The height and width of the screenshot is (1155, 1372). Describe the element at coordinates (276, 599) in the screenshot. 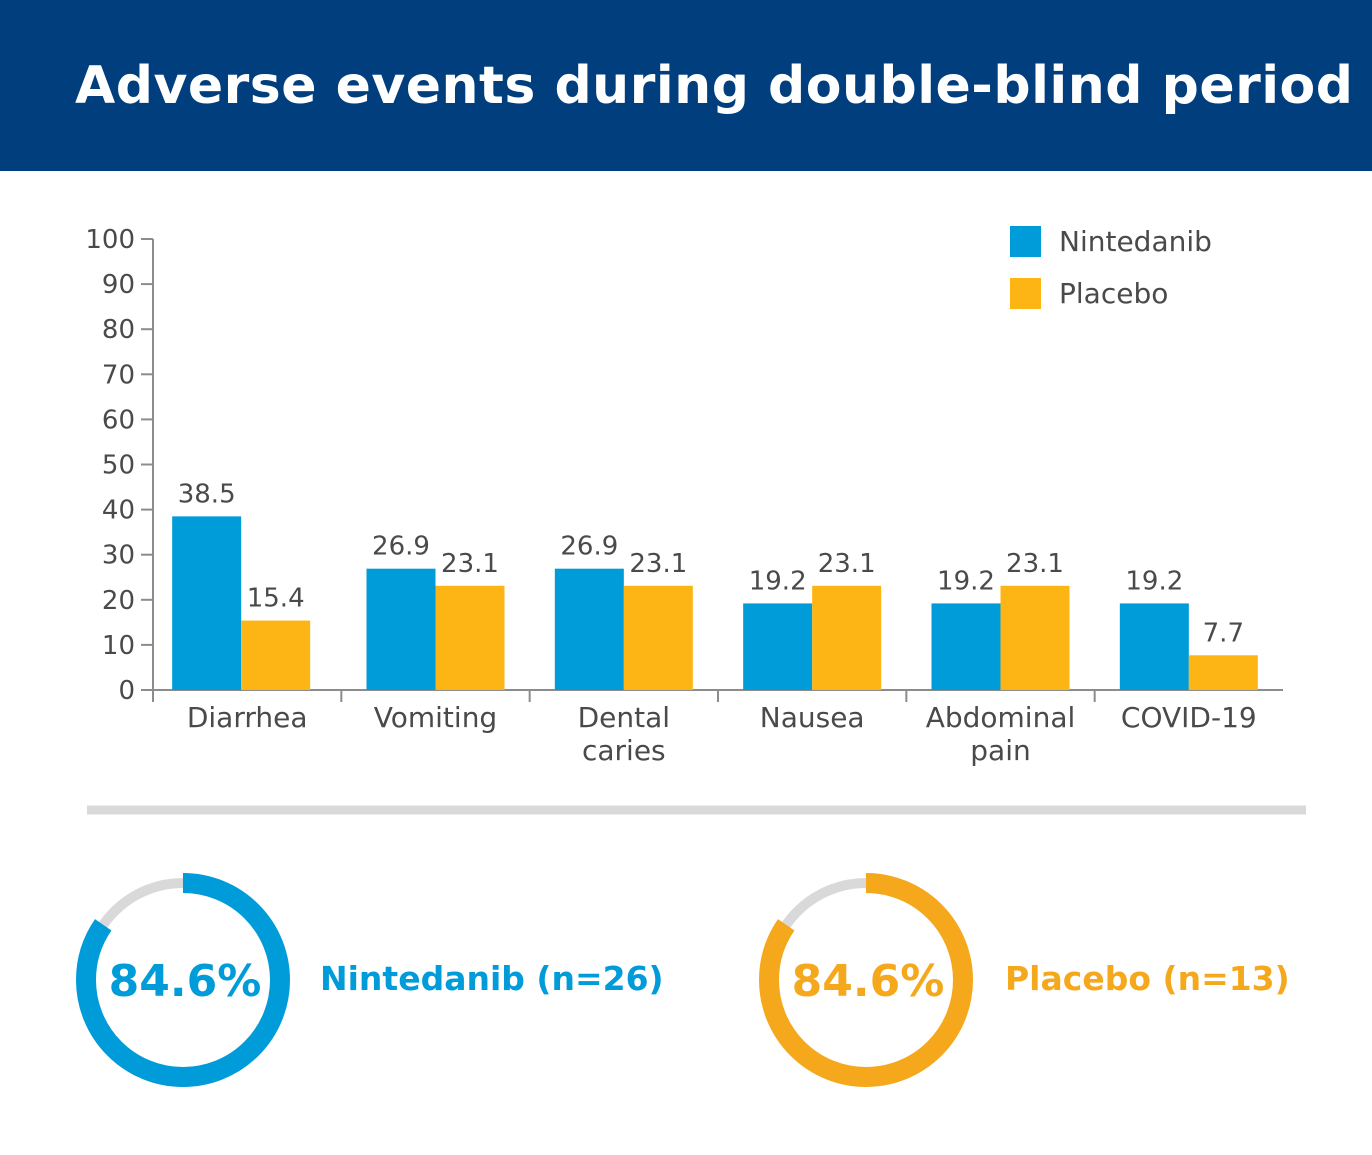

I see `data-label: 15.4` at that location.